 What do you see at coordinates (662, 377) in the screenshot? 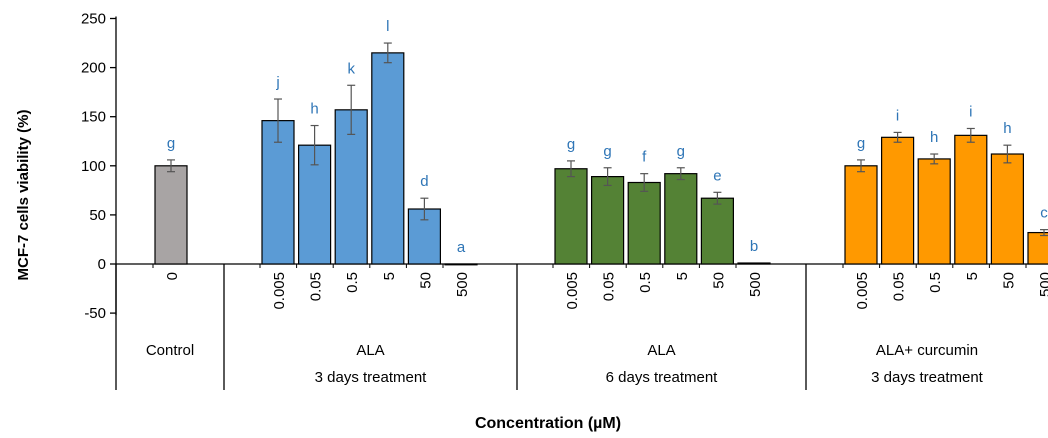
I see `group-sublabel: 6 days treatment` at bounding box center [662, 377].